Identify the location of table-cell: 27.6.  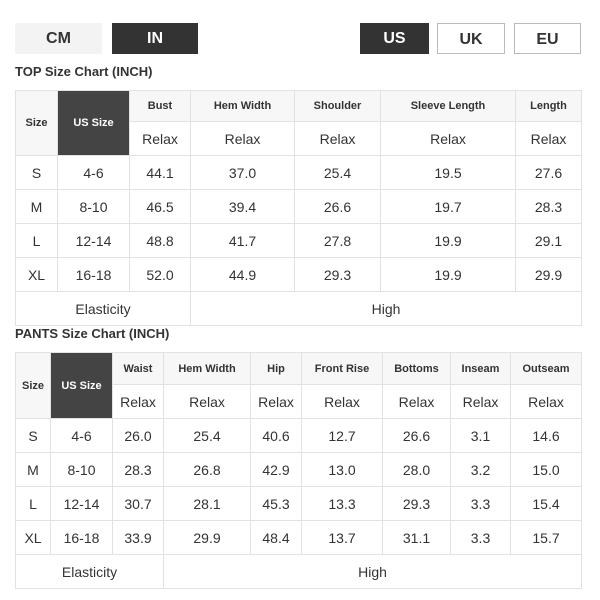
(548, 172).